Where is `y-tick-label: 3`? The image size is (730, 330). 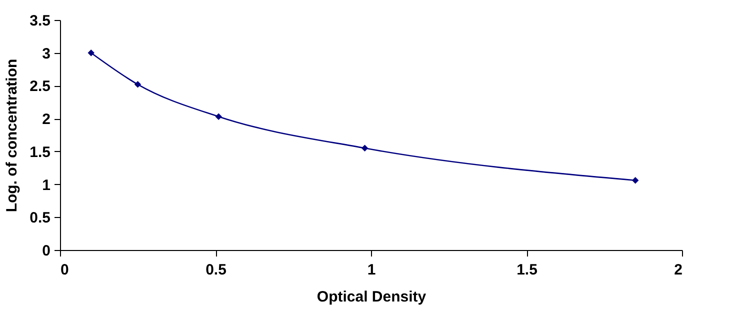
y-tick-label: 3 is located at coordinates (46, 53).